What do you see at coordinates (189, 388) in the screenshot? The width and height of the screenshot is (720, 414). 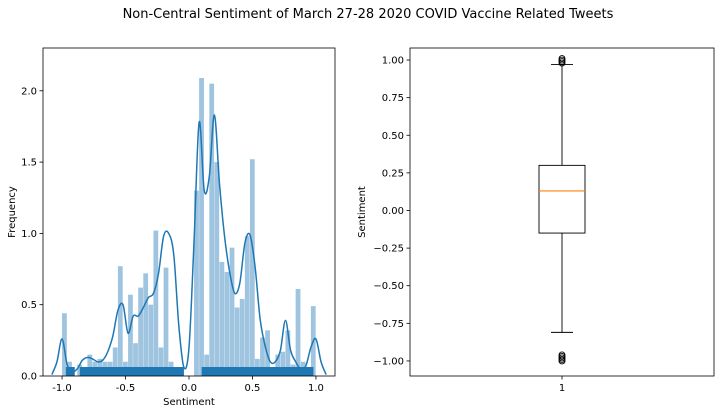 I see `x-tick-label: 0.0` at bounding box center [189, 388].